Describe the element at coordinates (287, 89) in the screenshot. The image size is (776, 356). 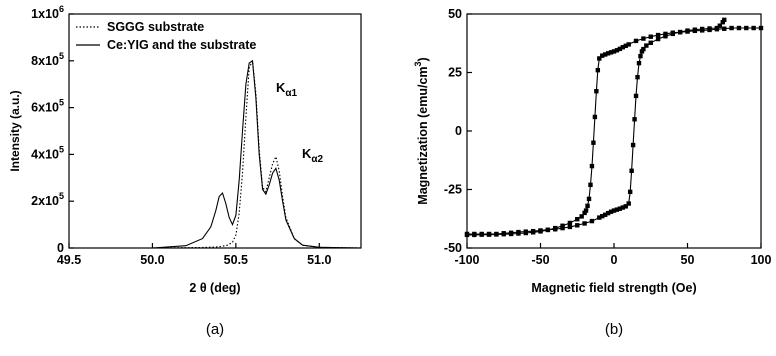
I see `annotation-k-alpha-1: Kα1` at that location.